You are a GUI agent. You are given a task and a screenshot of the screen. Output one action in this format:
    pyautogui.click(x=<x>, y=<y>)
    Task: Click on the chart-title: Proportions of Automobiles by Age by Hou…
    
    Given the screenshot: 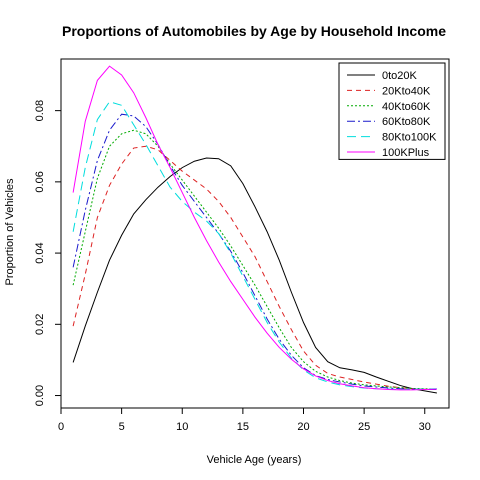 What is the action you would take?
    pyautogui.click(x=254, y=31)
    